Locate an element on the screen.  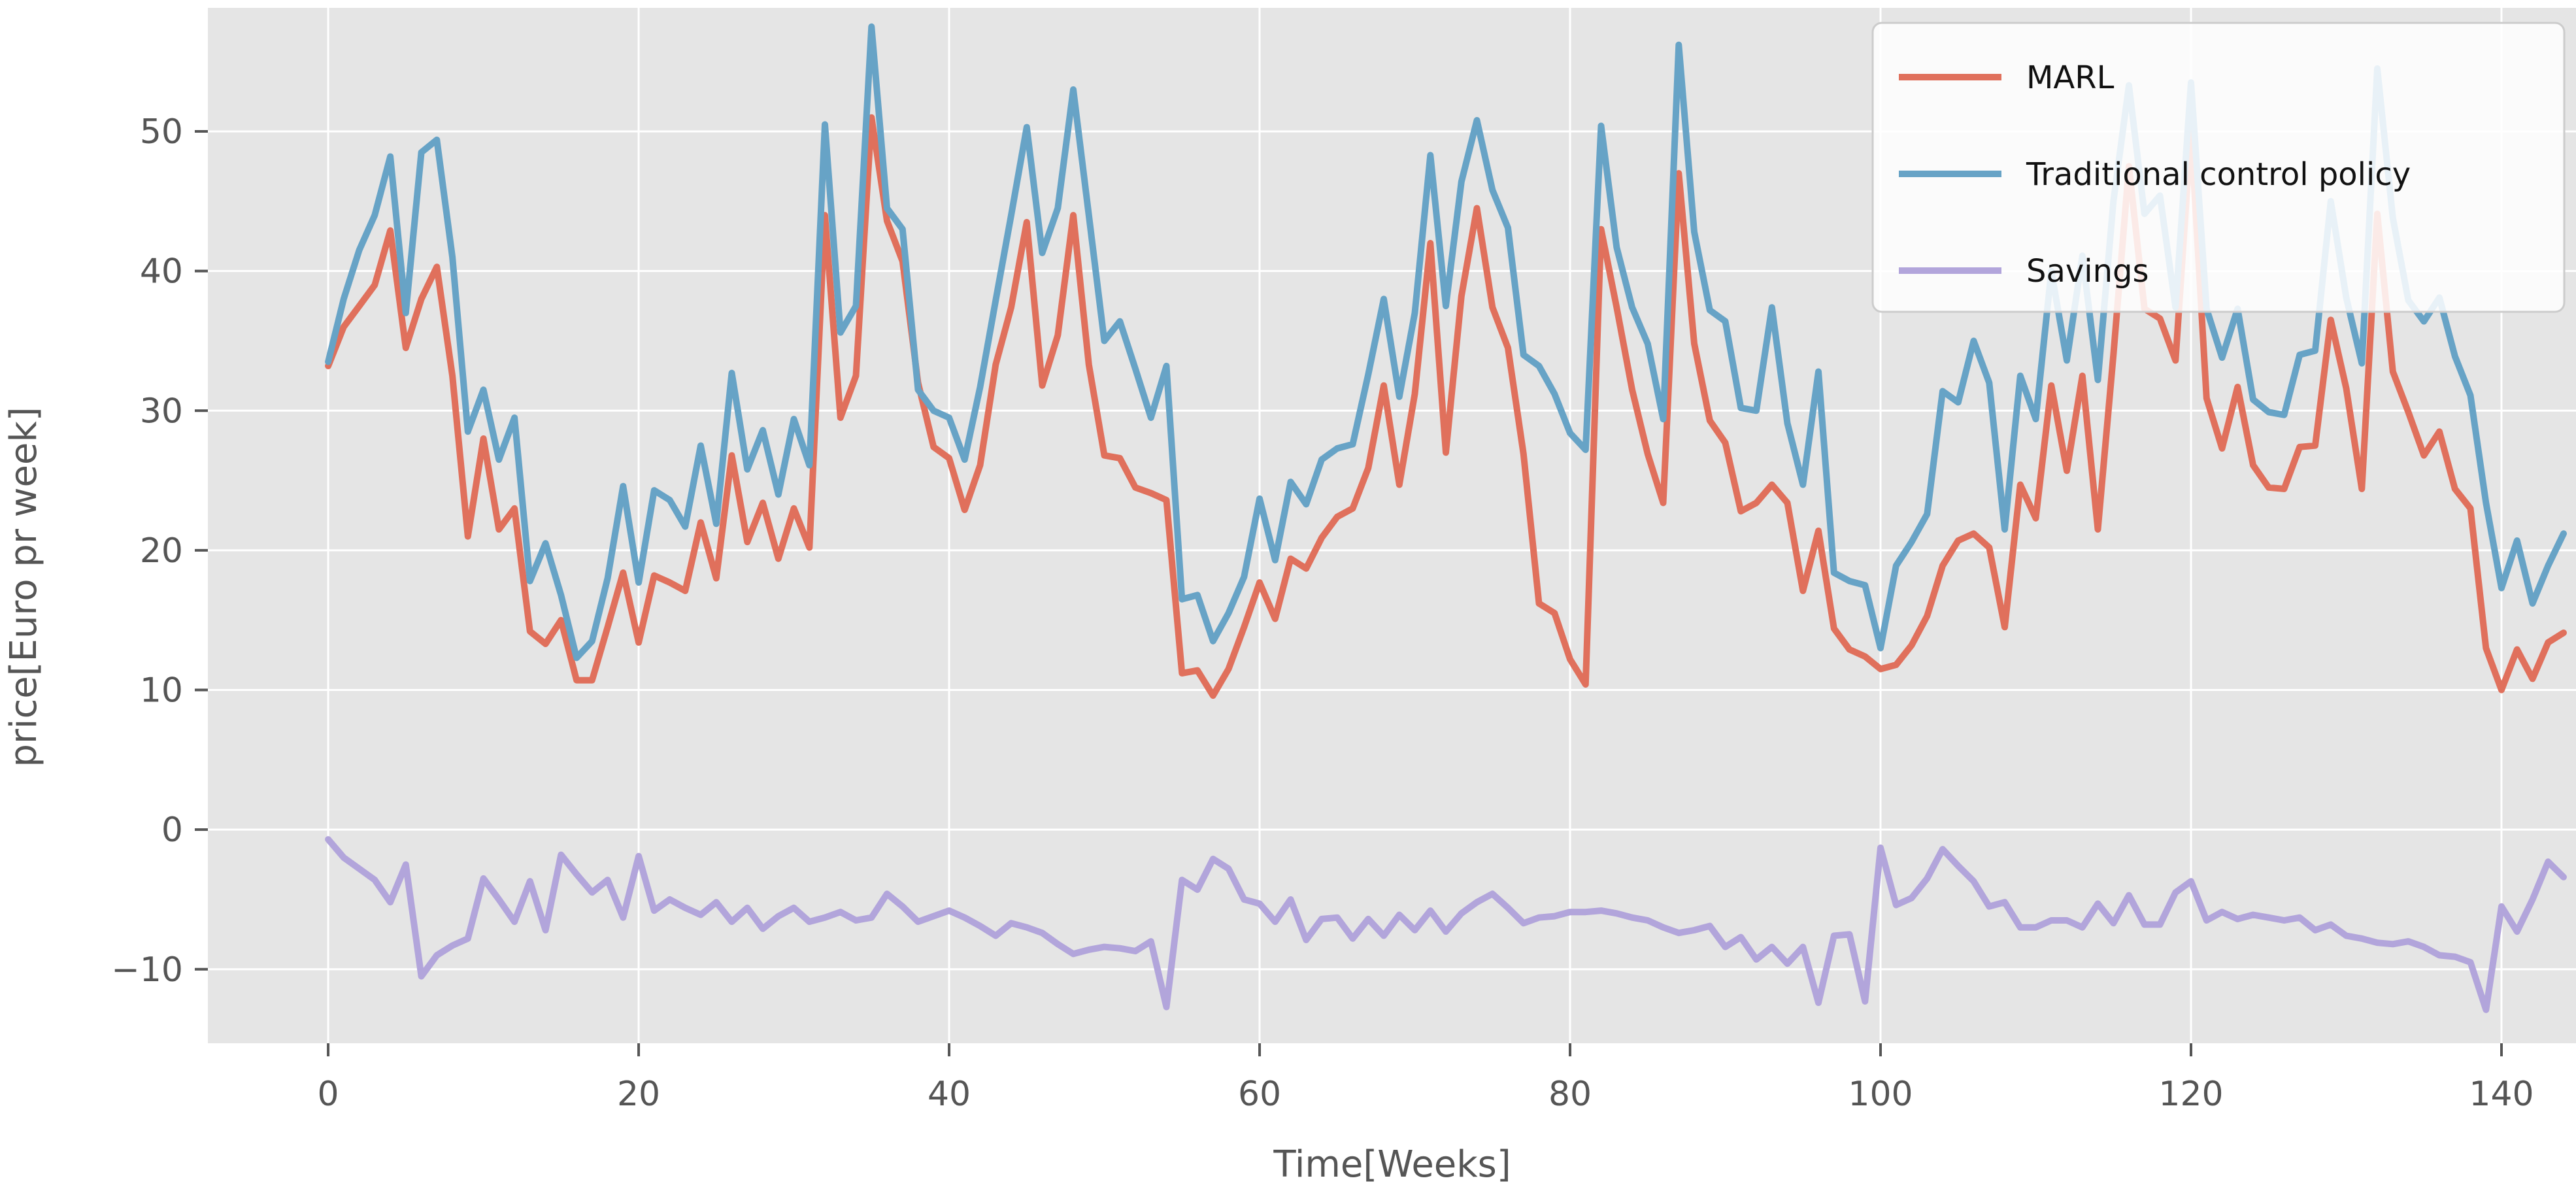
y-tick-label: 30 is located at coordinates (162, 412).